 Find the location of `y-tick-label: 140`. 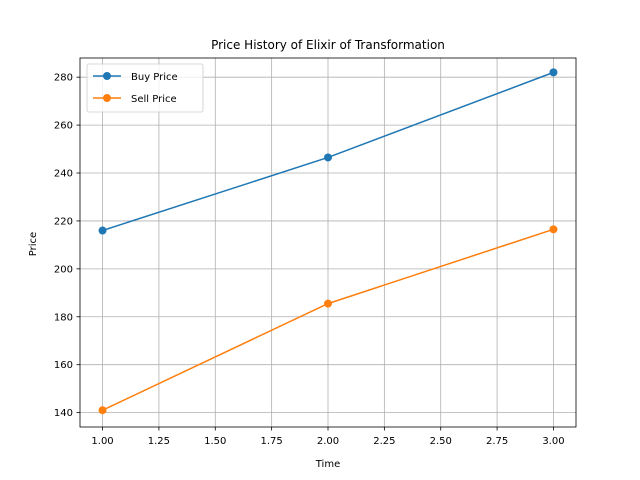

y-tick-label: 140 is located at coordinates (63, 413).